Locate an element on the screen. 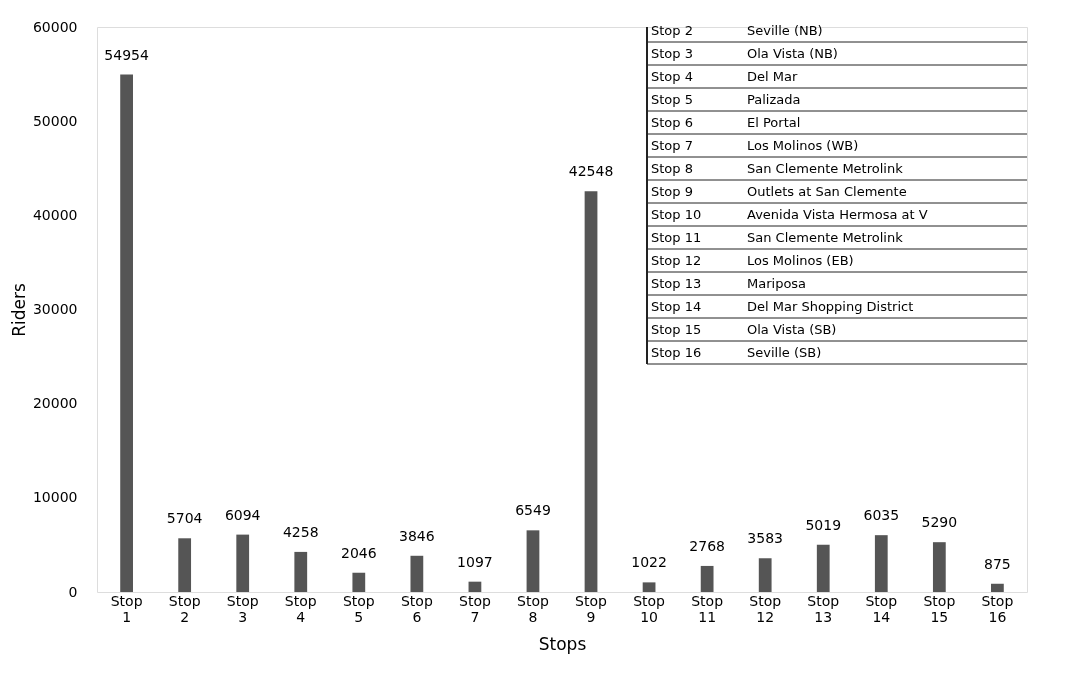 Image resolution: width=1068 pixels, height=683 pixels. data-label: 42548 is located at coordinates (591, 171).